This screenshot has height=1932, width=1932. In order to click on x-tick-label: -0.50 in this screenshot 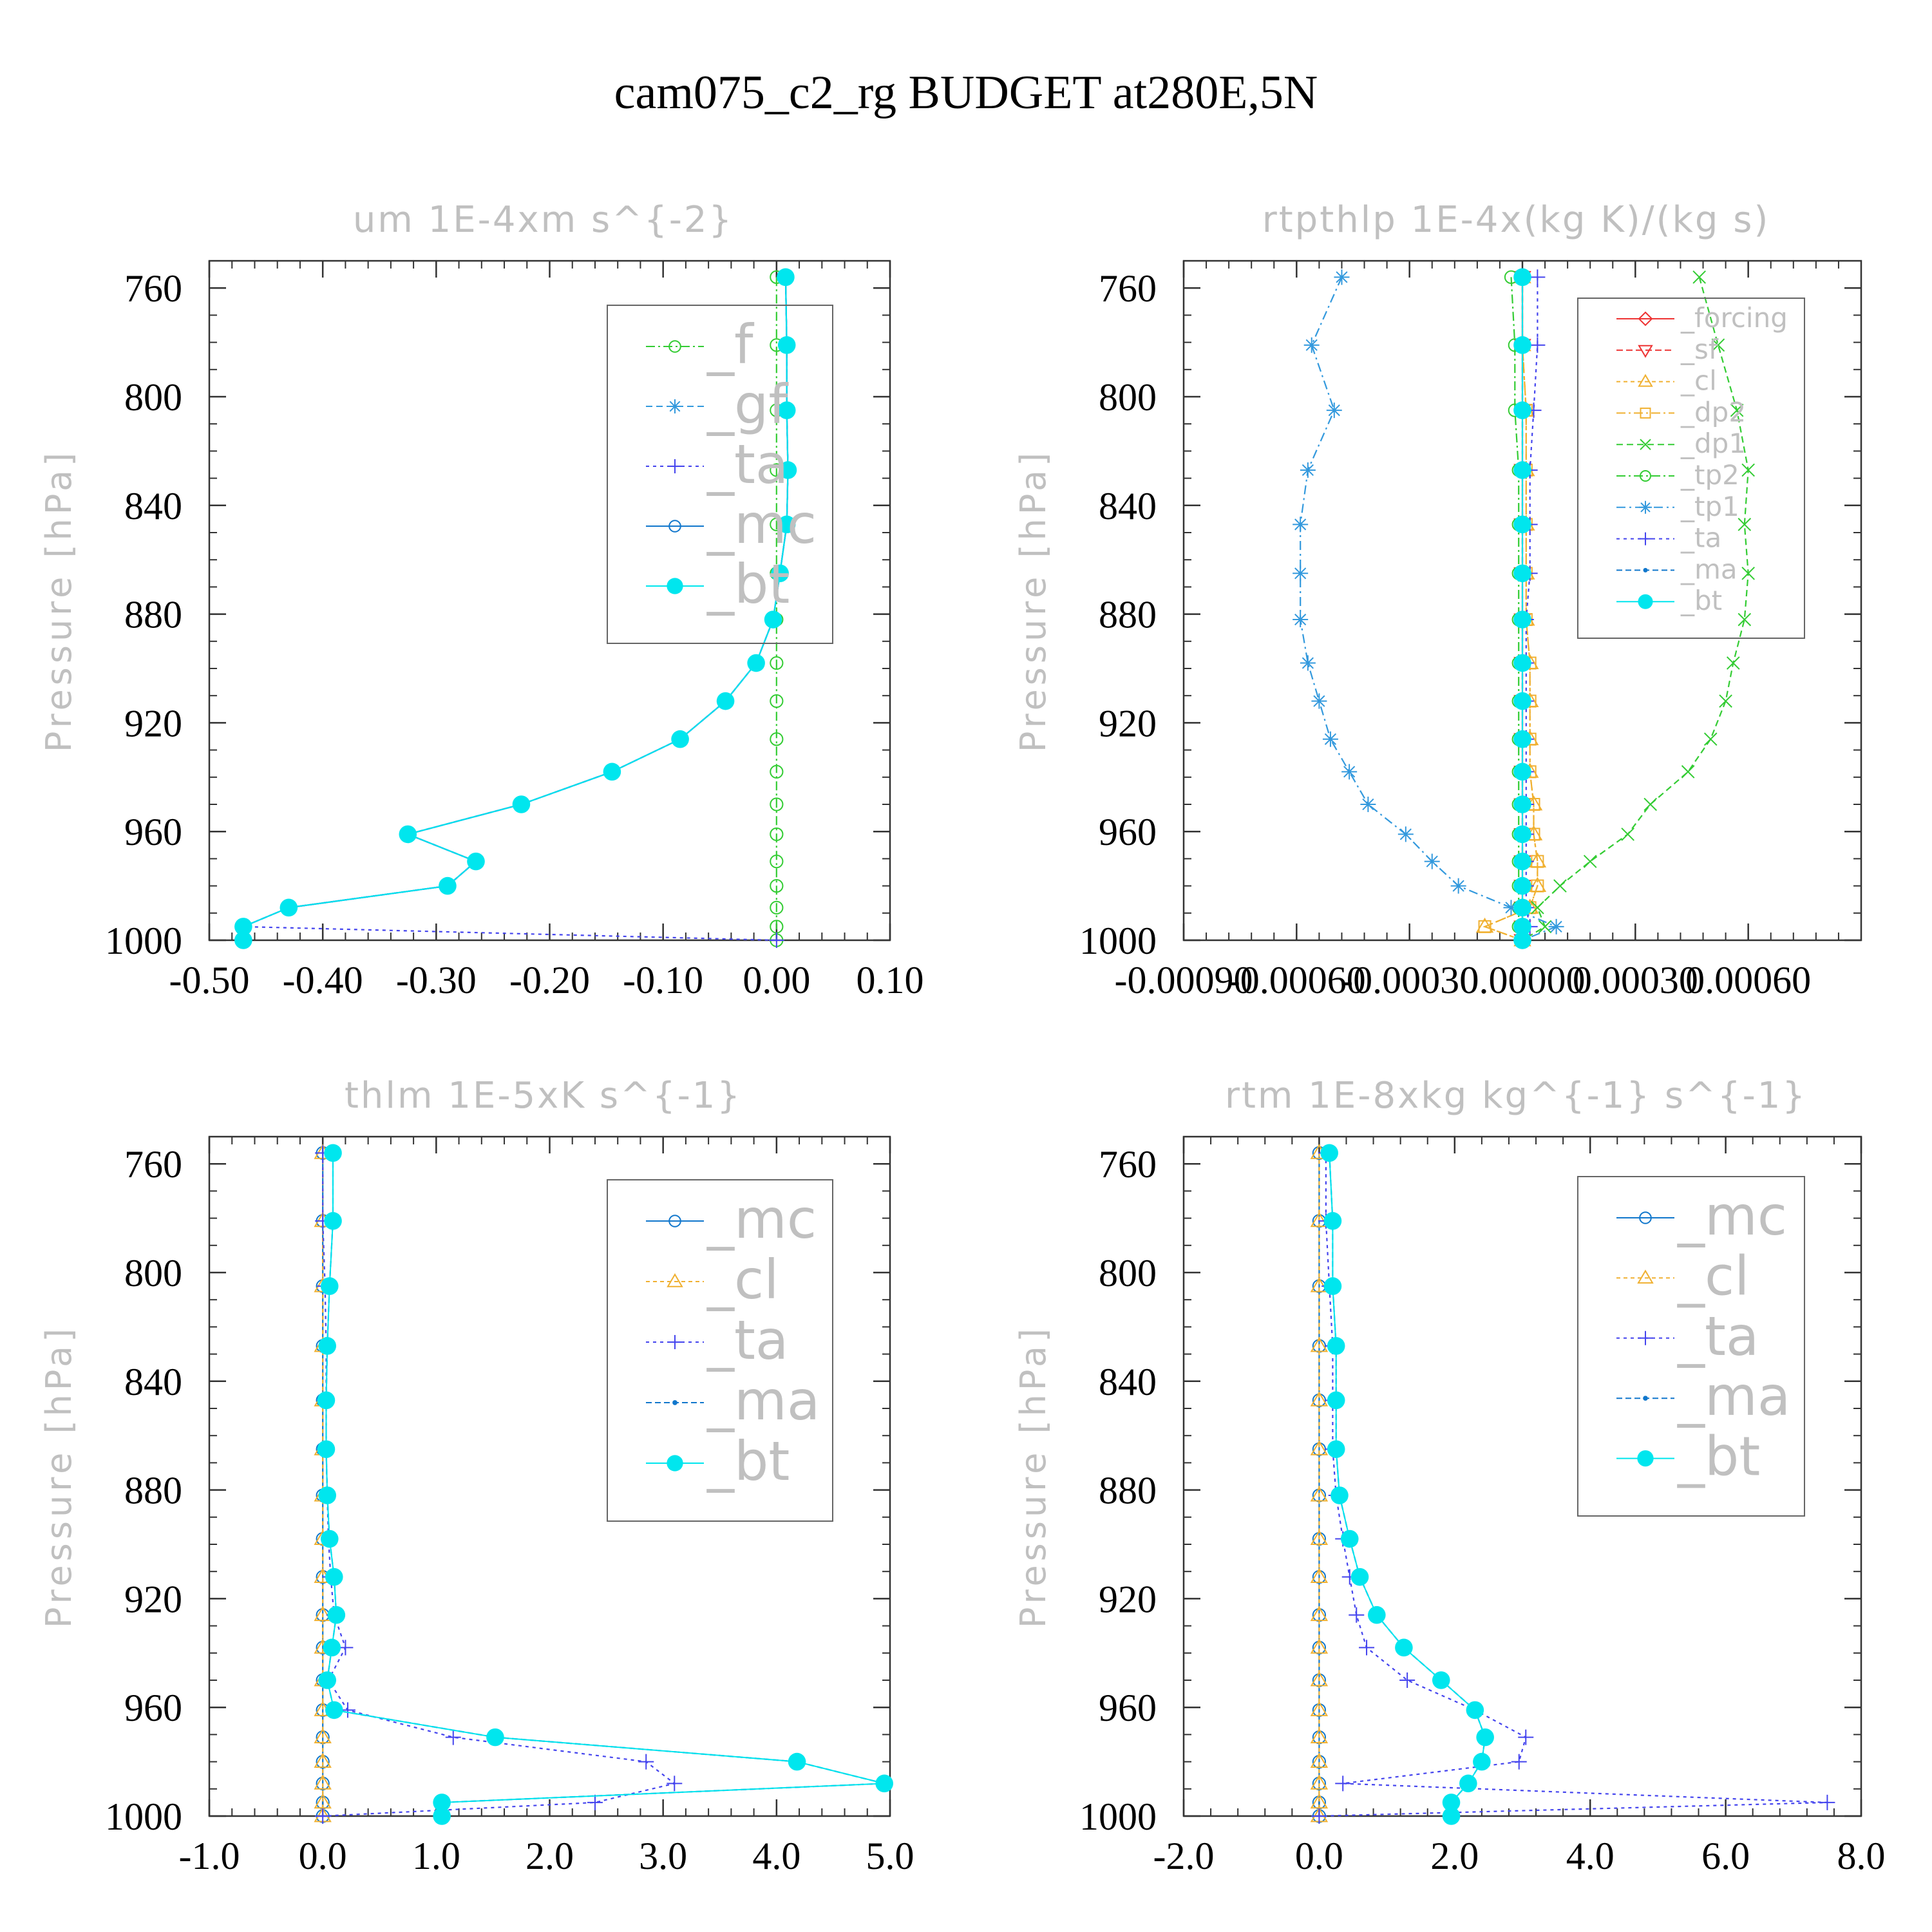, I will do `click(209, 980)`.